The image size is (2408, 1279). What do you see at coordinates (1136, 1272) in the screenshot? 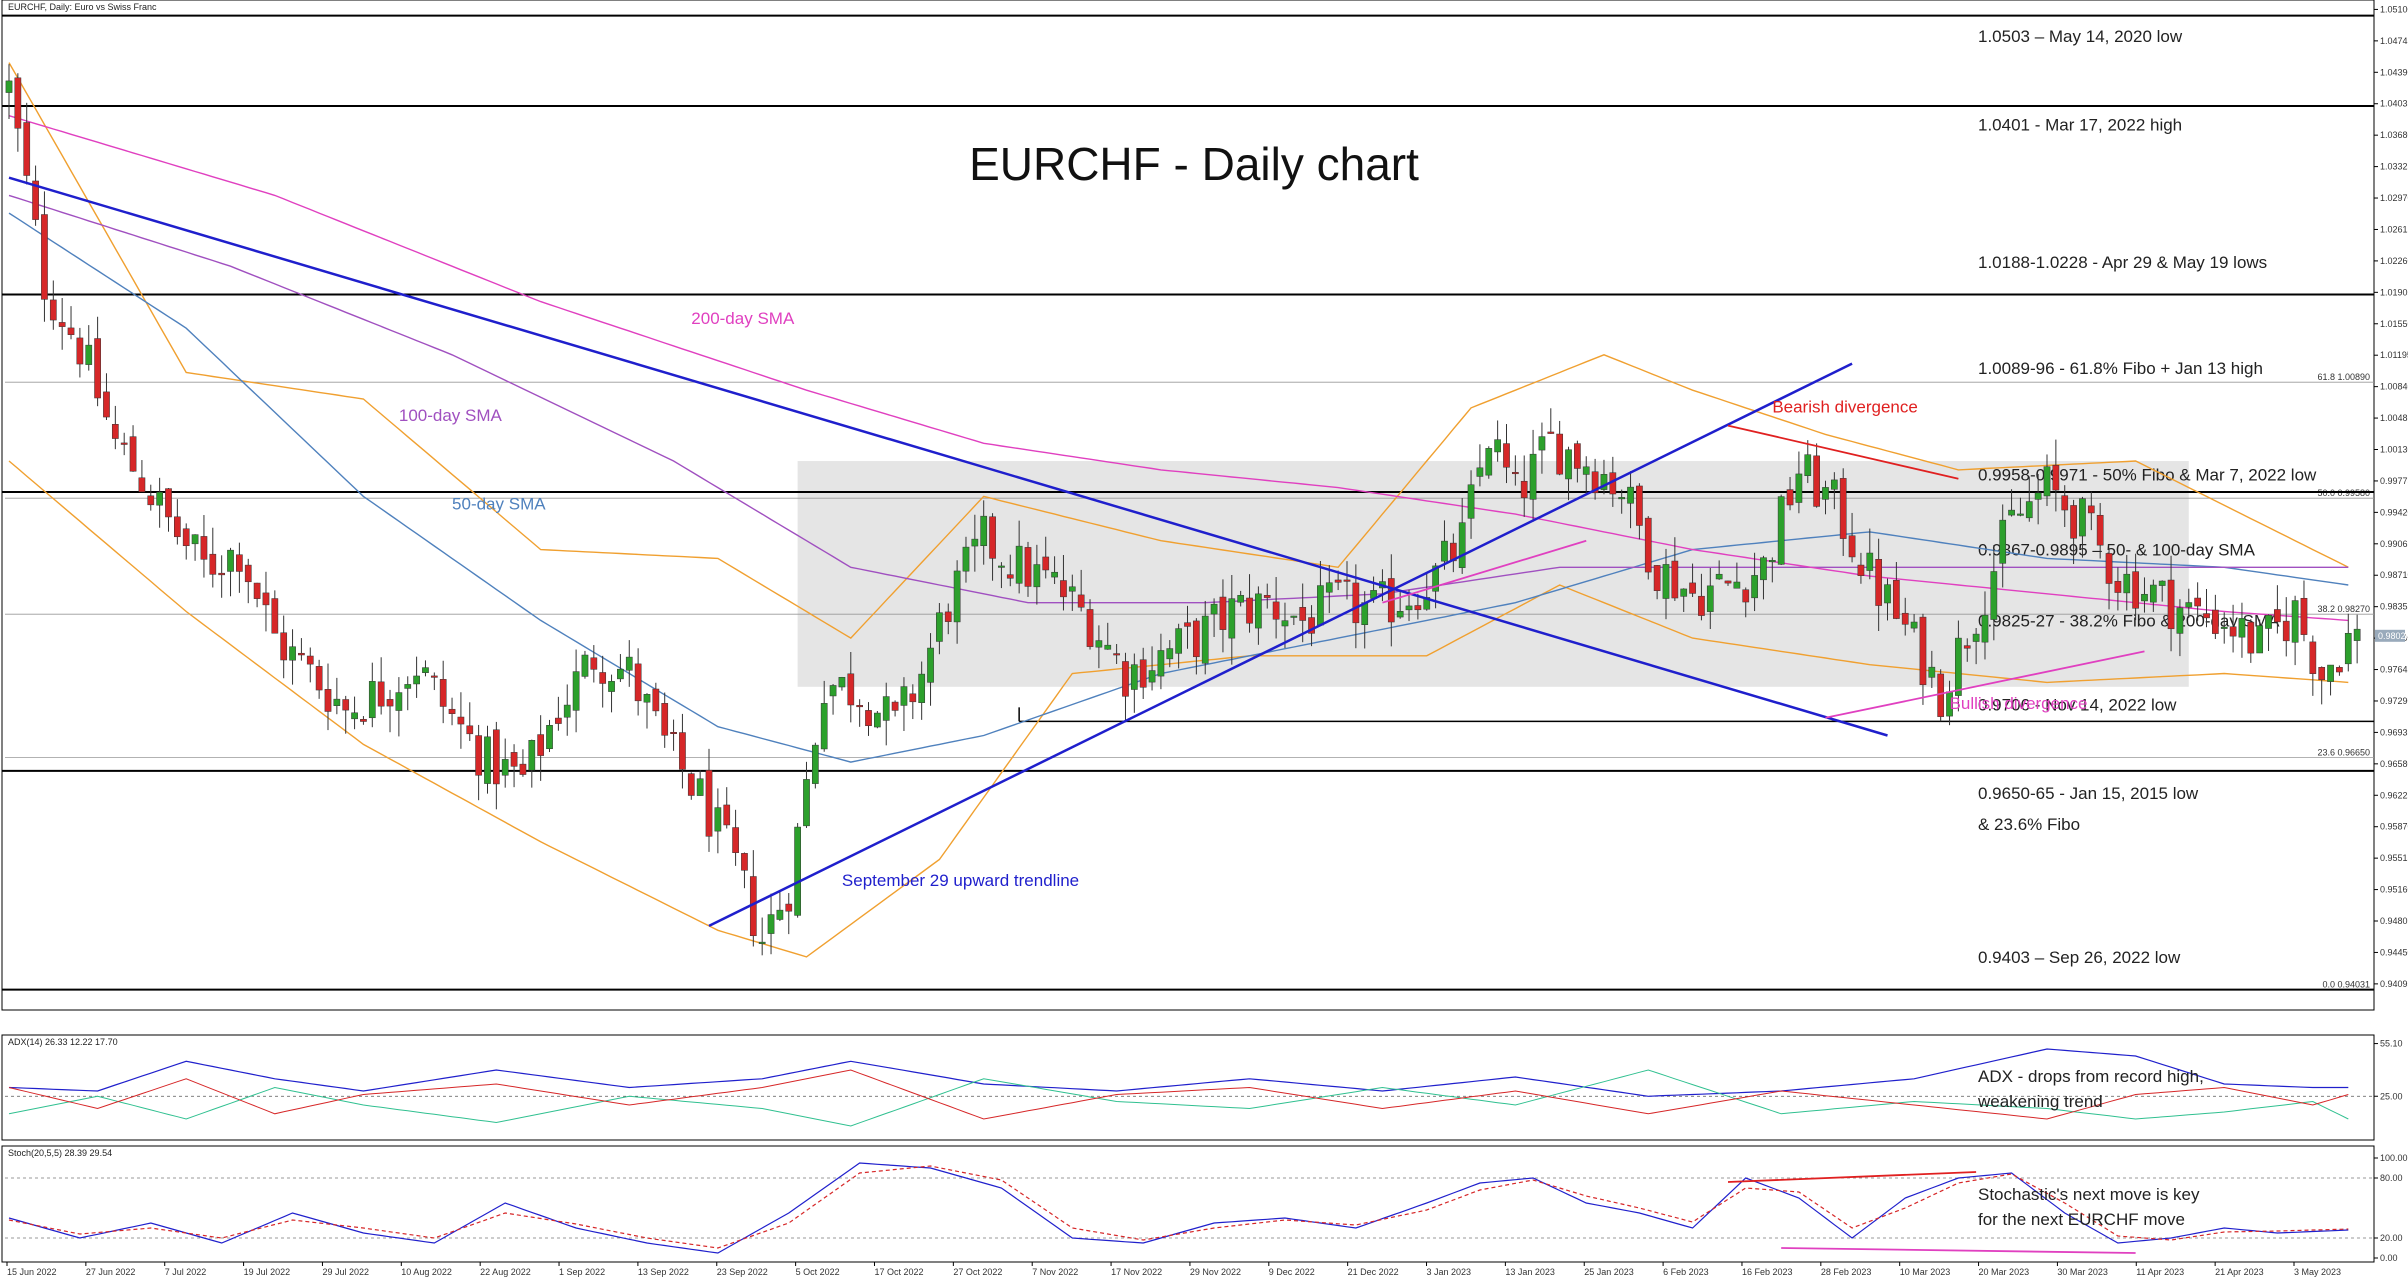
I see `x-tick-label: 17 Nov 2022` at bounding box center [1136, 1272].